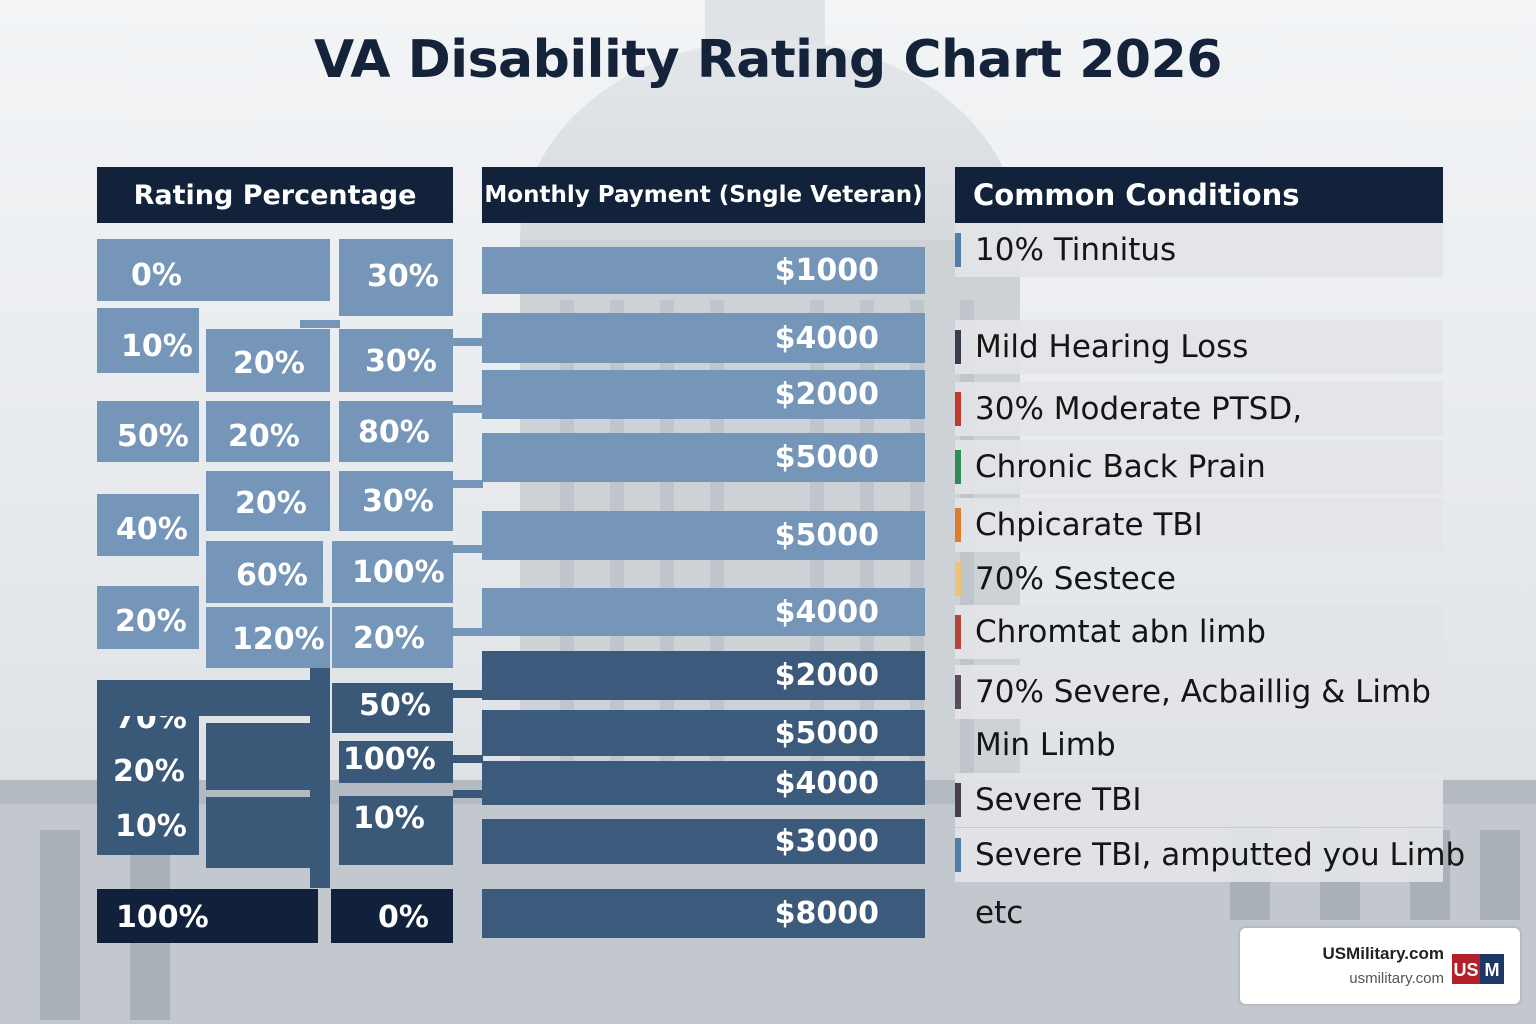 This screenshot has height=1024, width=1536. I want to click on condition-text: etc, so click(999, 913).